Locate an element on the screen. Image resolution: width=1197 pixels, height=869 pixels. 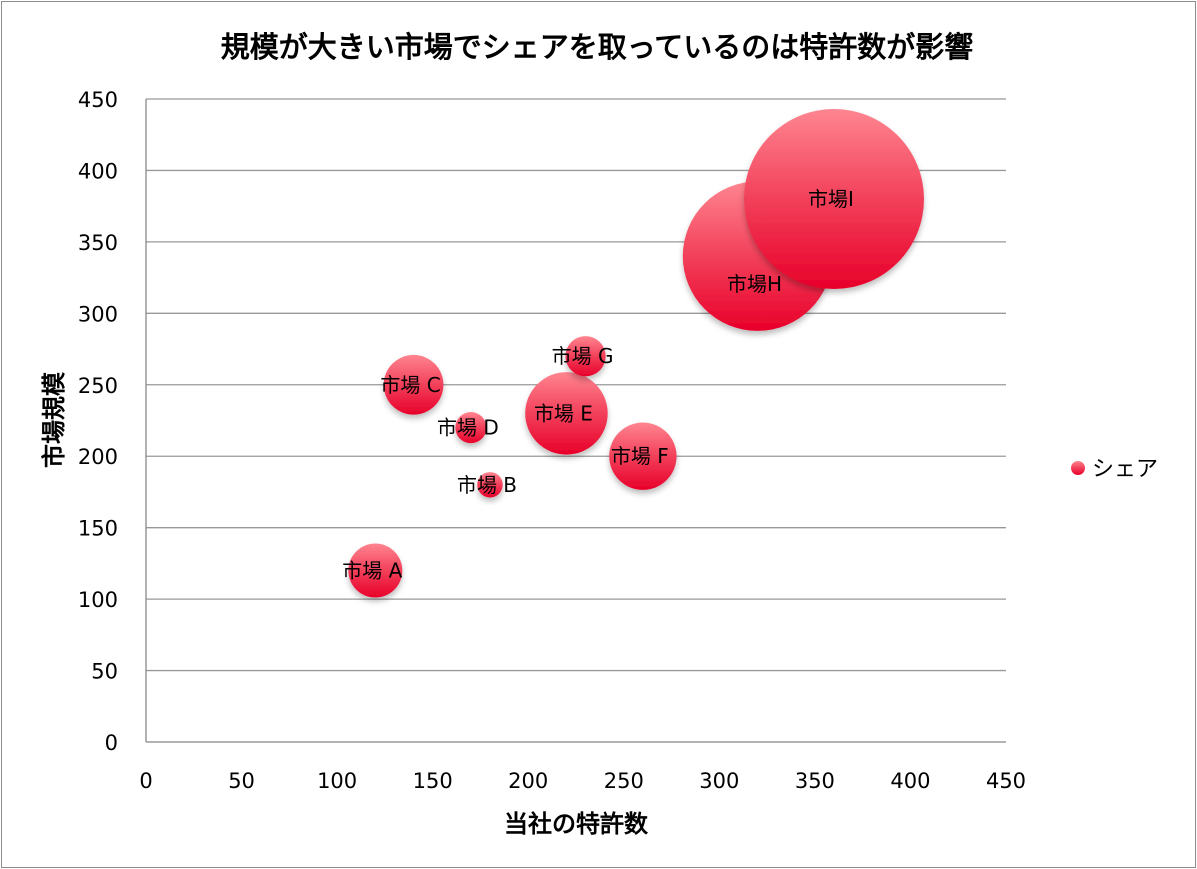
y-tick-label: 200 is located at coordinates (98, 457).